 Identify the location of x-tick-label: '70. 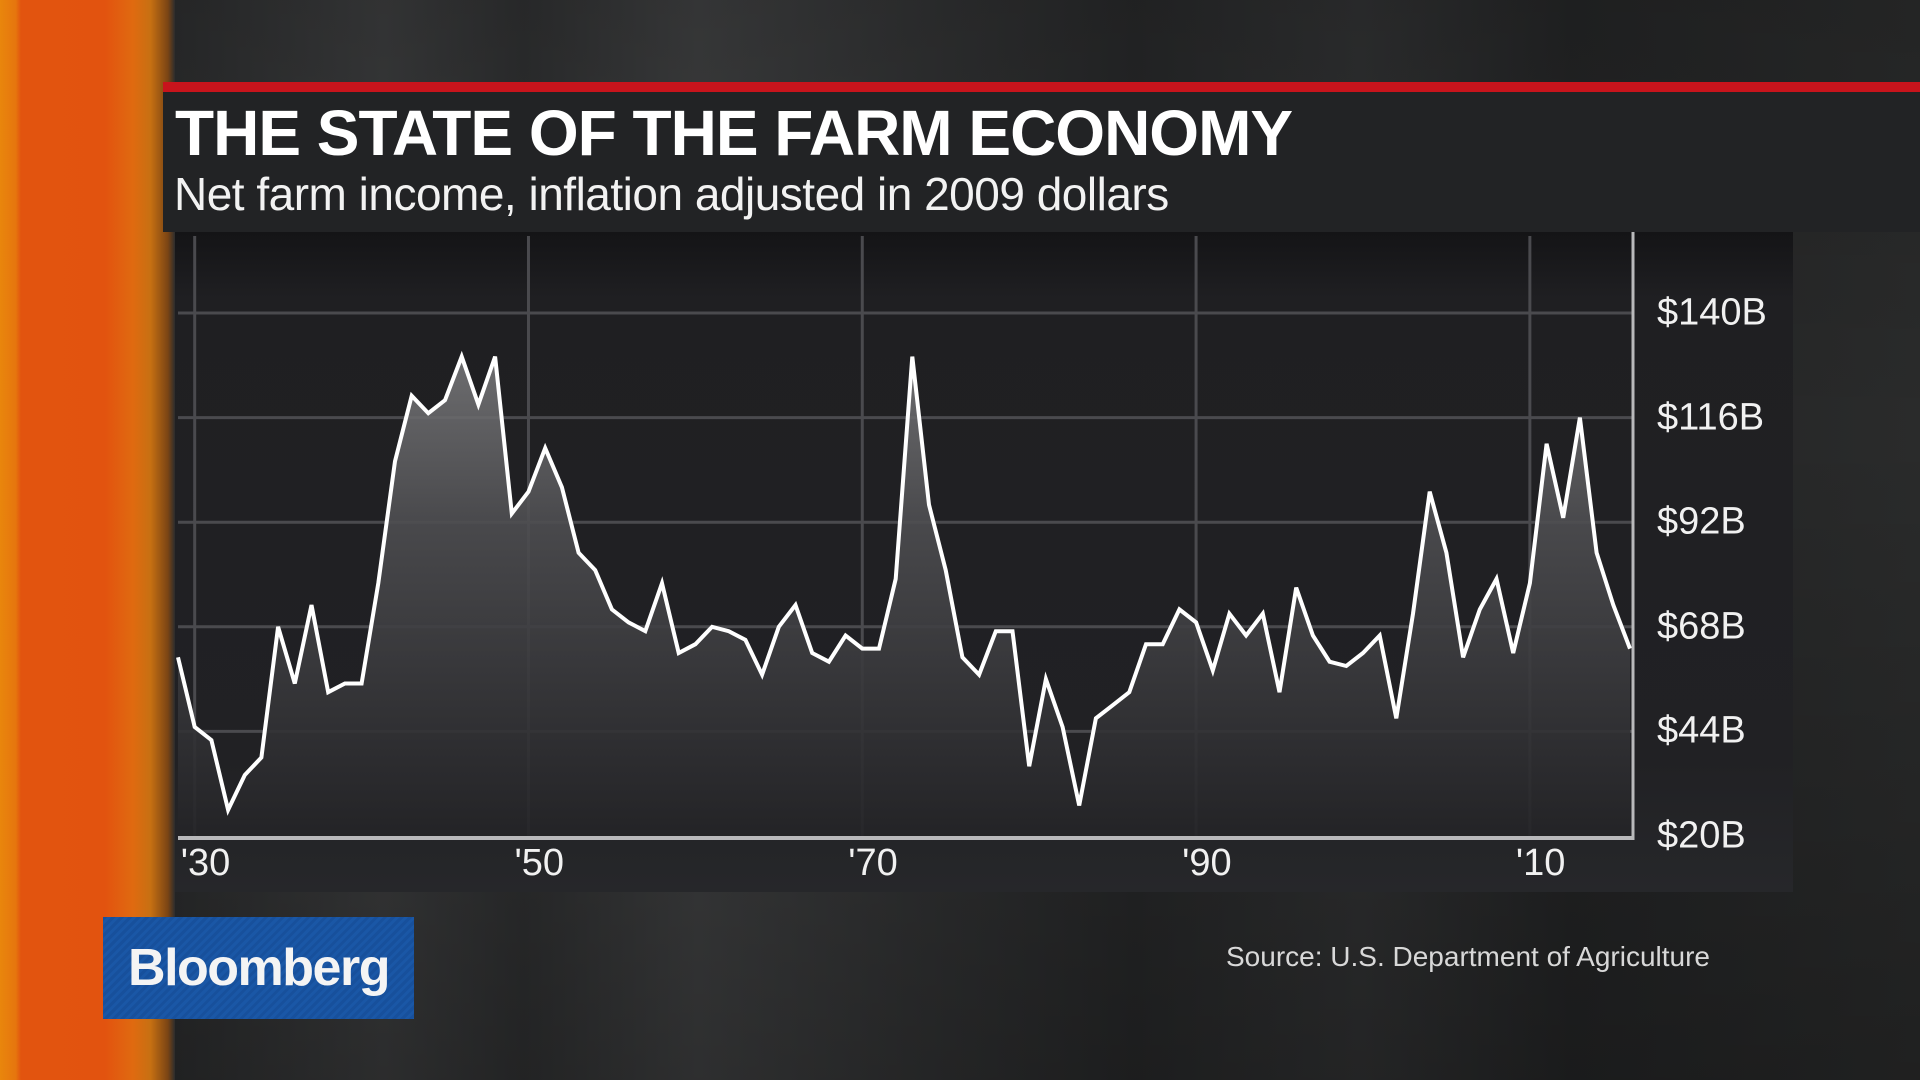
(873, 863).